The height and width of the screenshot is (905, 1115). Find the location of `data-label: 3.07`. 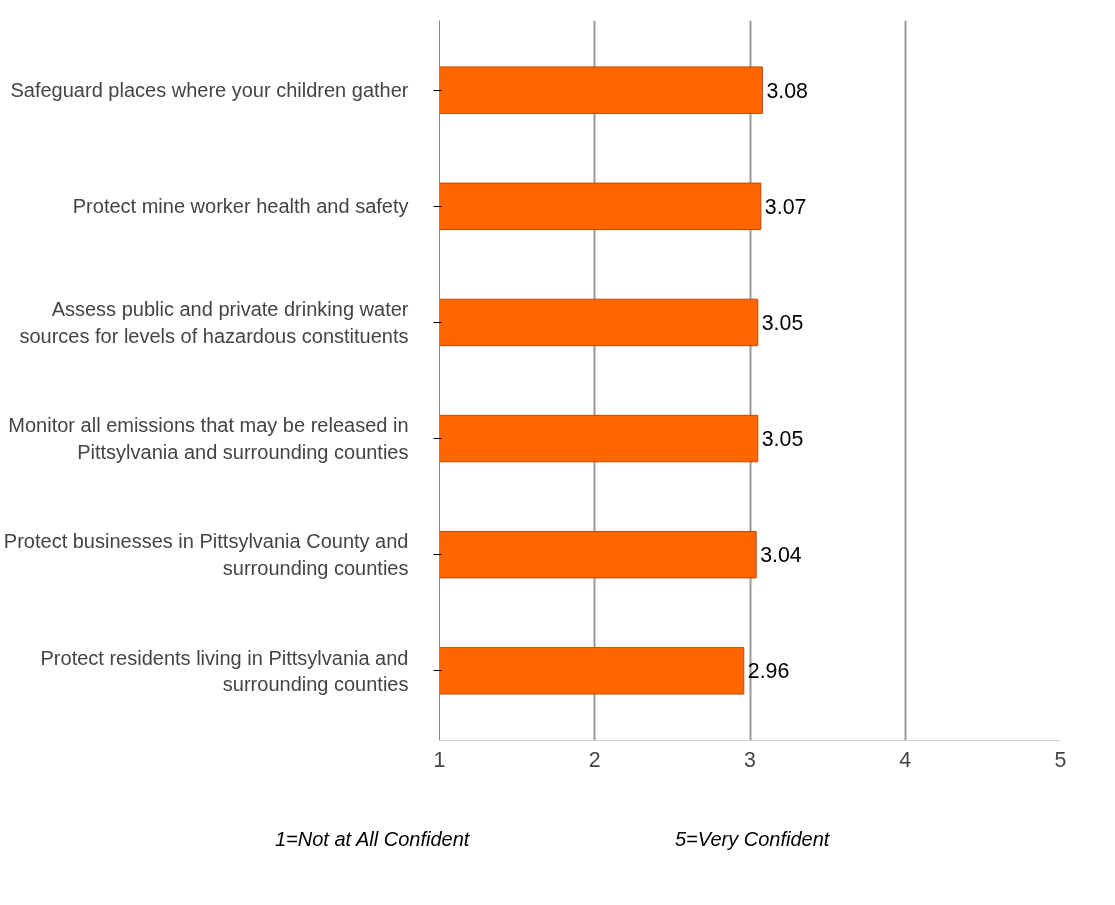

data-label: 3.07 is located at coordinates (785, 206).